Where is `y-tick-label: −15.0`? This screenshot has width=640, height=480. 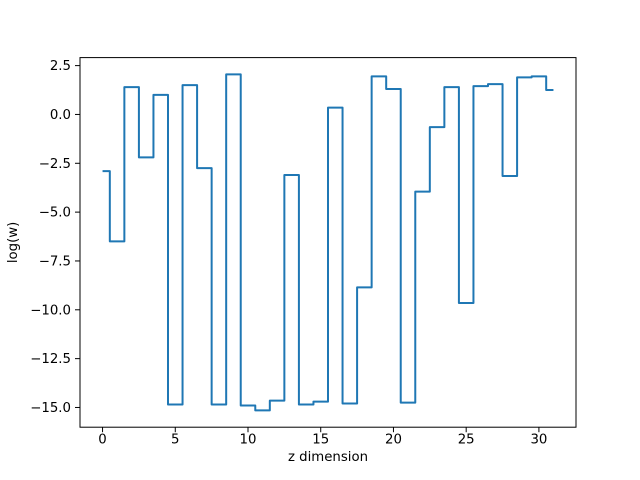
y-tick-label: −15.0 is located at coordinates (50, 408).